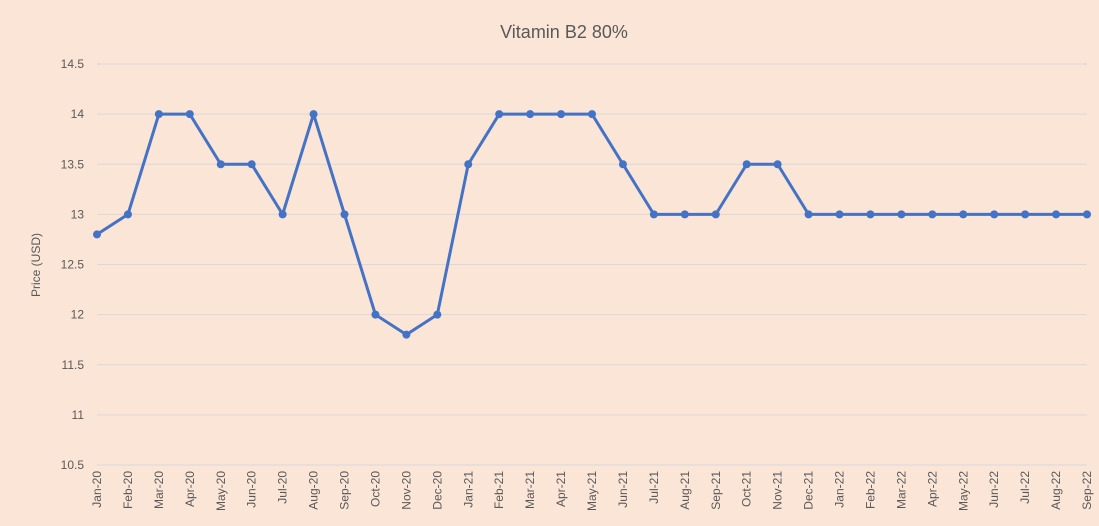 This screenshot has width=1099, height=526. I want to click on chart-title: Vitamin B2 80%, so click(564, 32).